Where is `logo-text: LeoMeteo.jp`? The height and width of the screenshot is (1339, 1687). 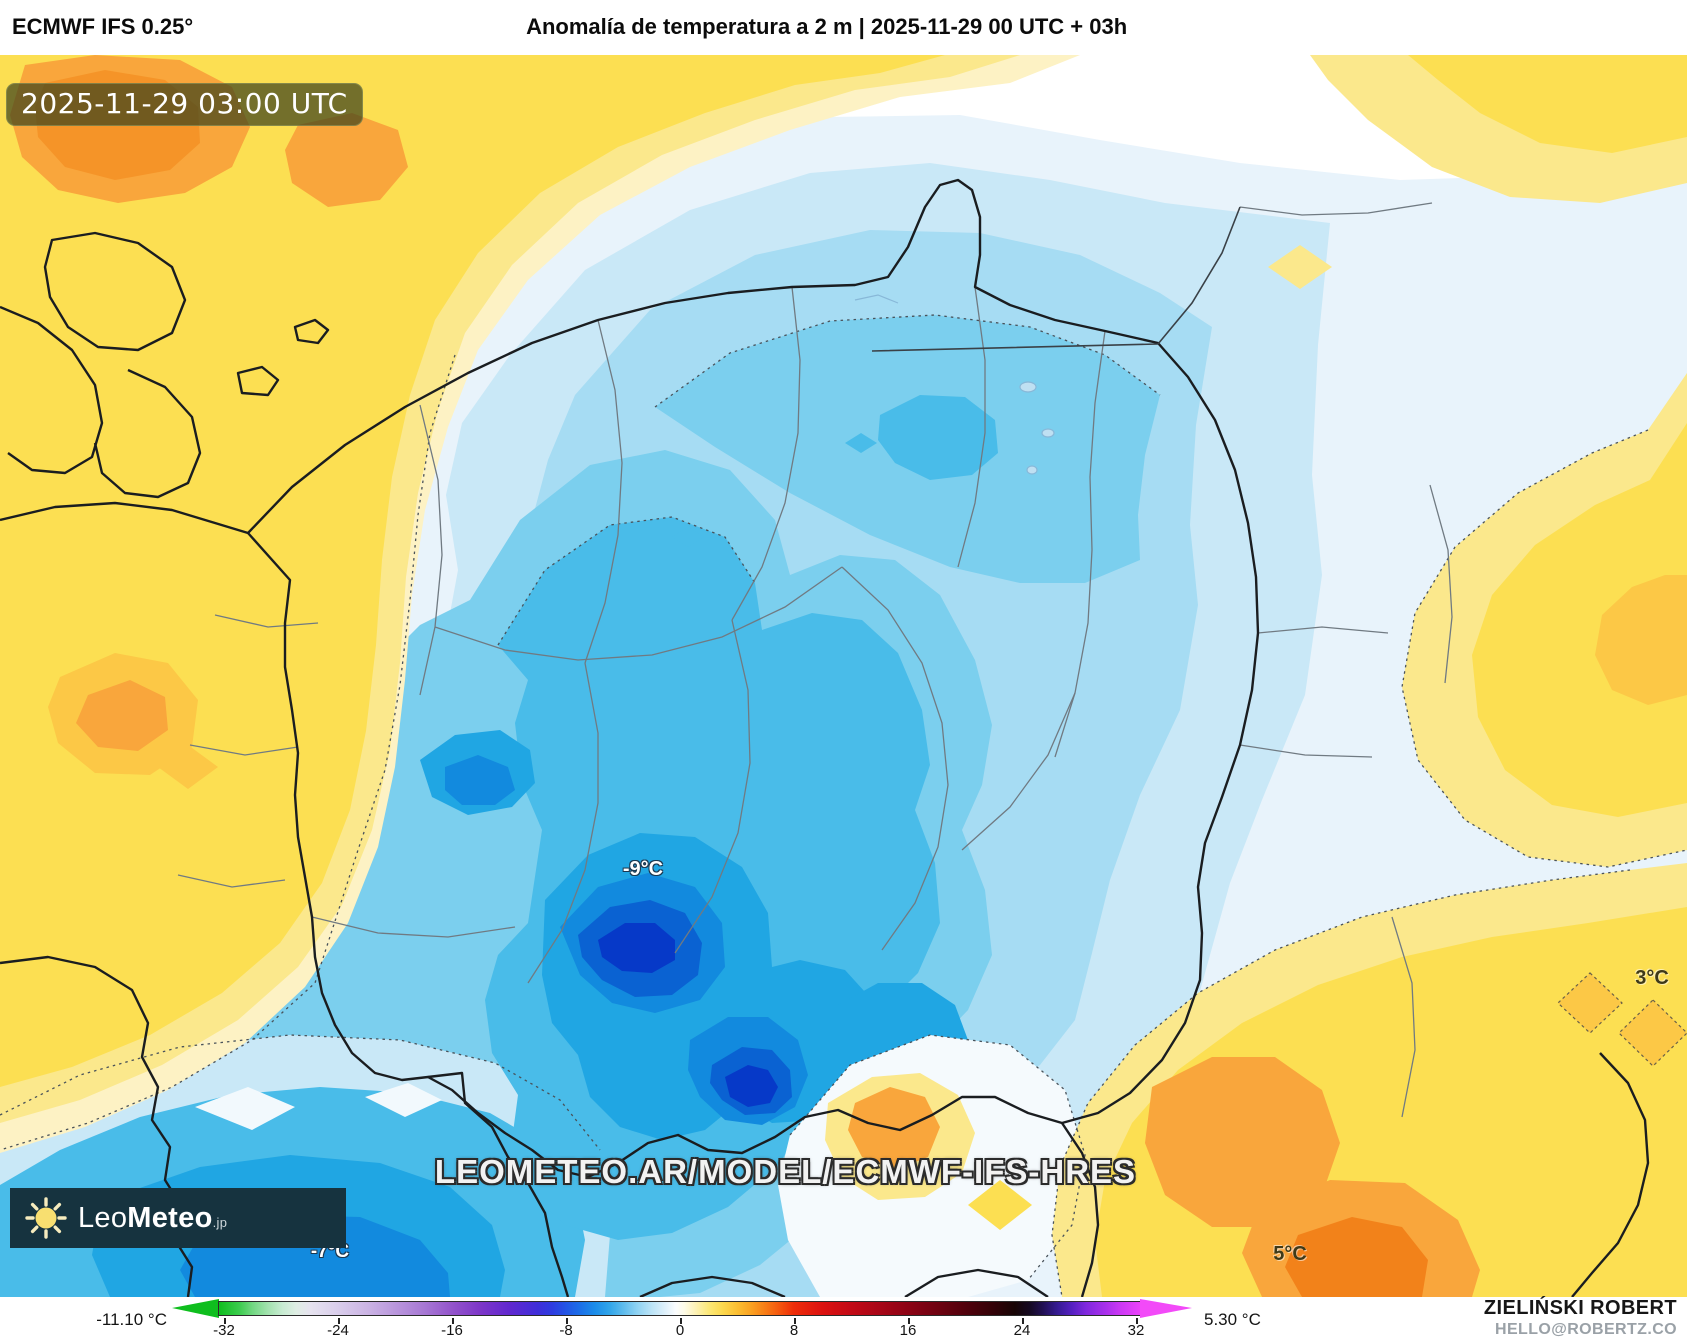 logo-text: LeoMeteo.jp is located at coordinates (152, 1218).